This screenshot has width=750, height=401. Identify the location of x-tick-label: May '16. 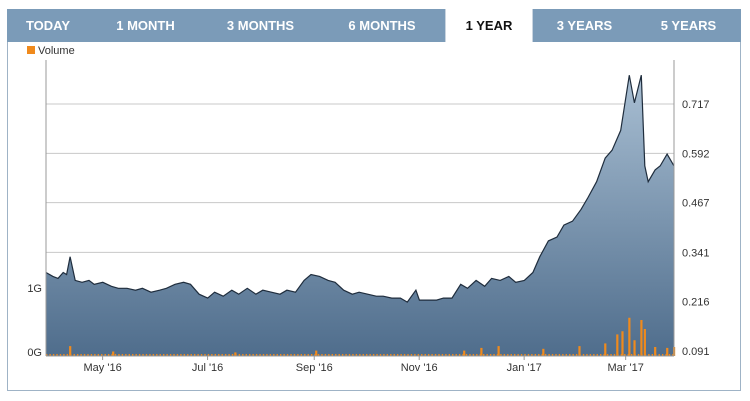
(103, 368).